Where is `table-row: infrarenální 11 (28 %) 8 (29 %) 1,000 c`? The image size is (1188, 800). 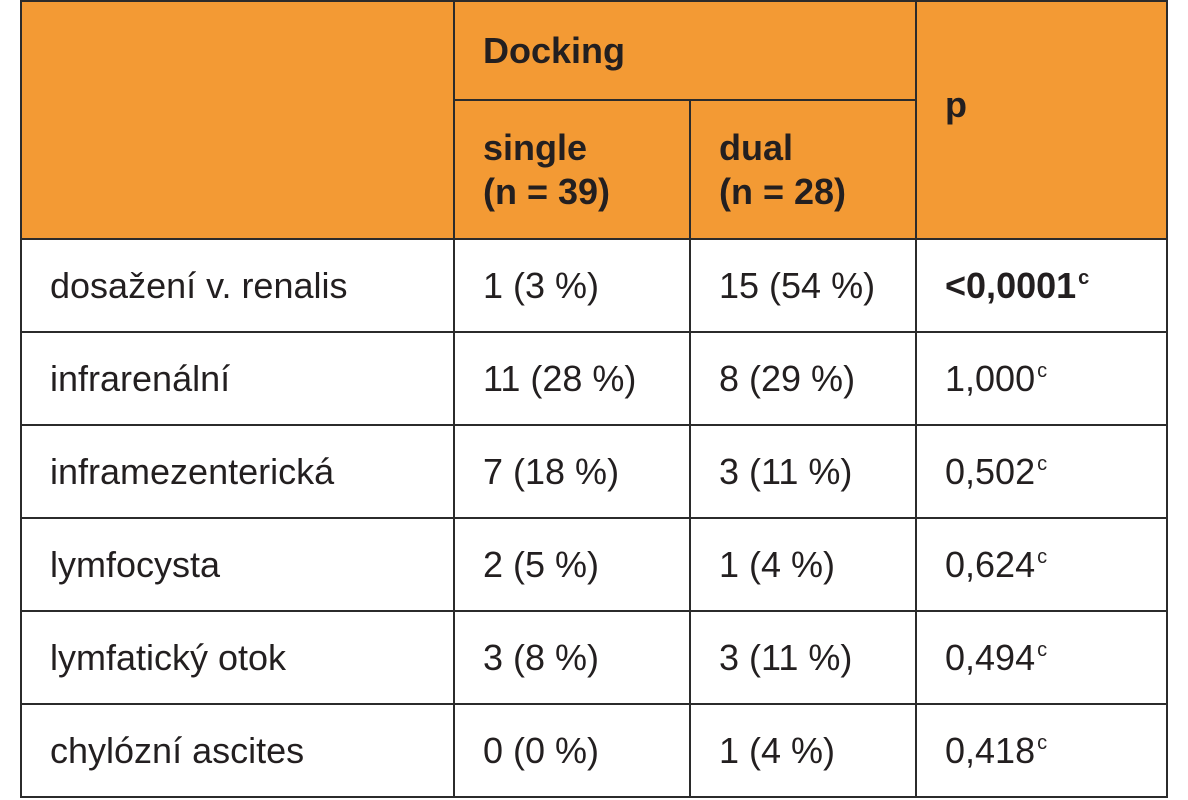 table-row: infrarenální 11 (28 %) 8 (29 %) 1,000 c is located at coordinates (594, 378).